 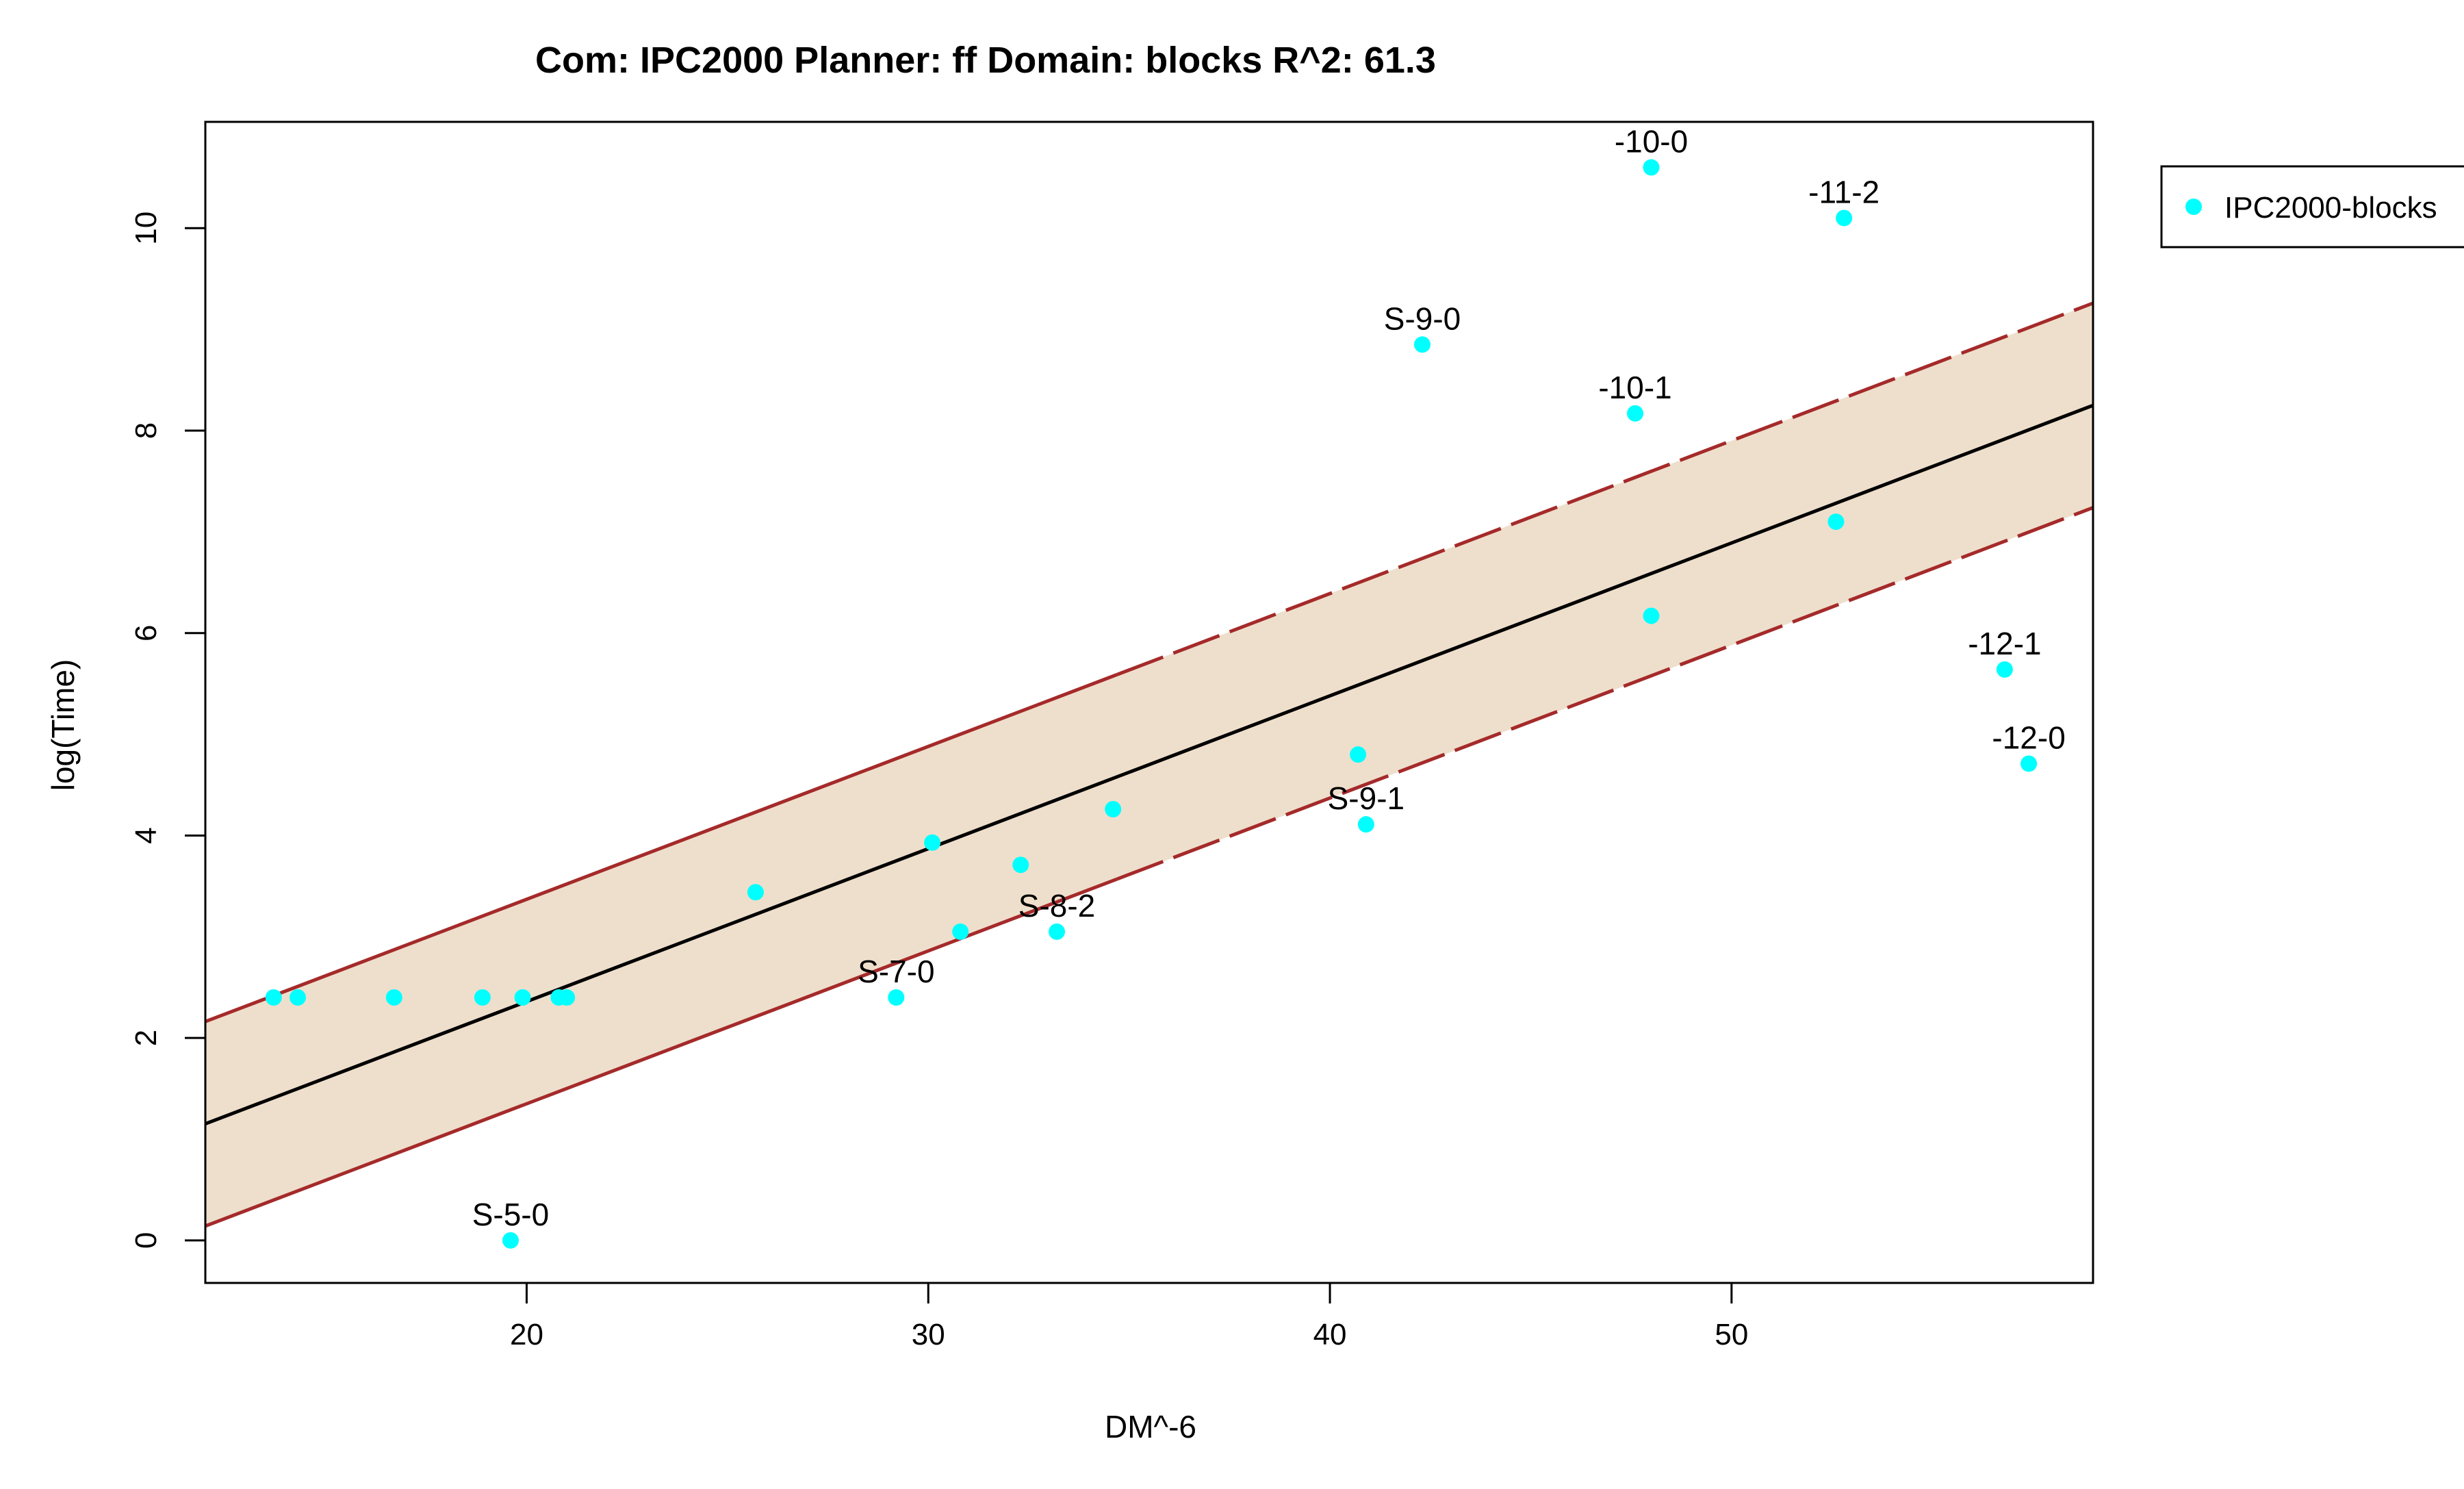 What do you see at coordinates (63, 725) in the screenshot?
I see `y-axis-label: log(Time)` at bounding box center [63, 725].